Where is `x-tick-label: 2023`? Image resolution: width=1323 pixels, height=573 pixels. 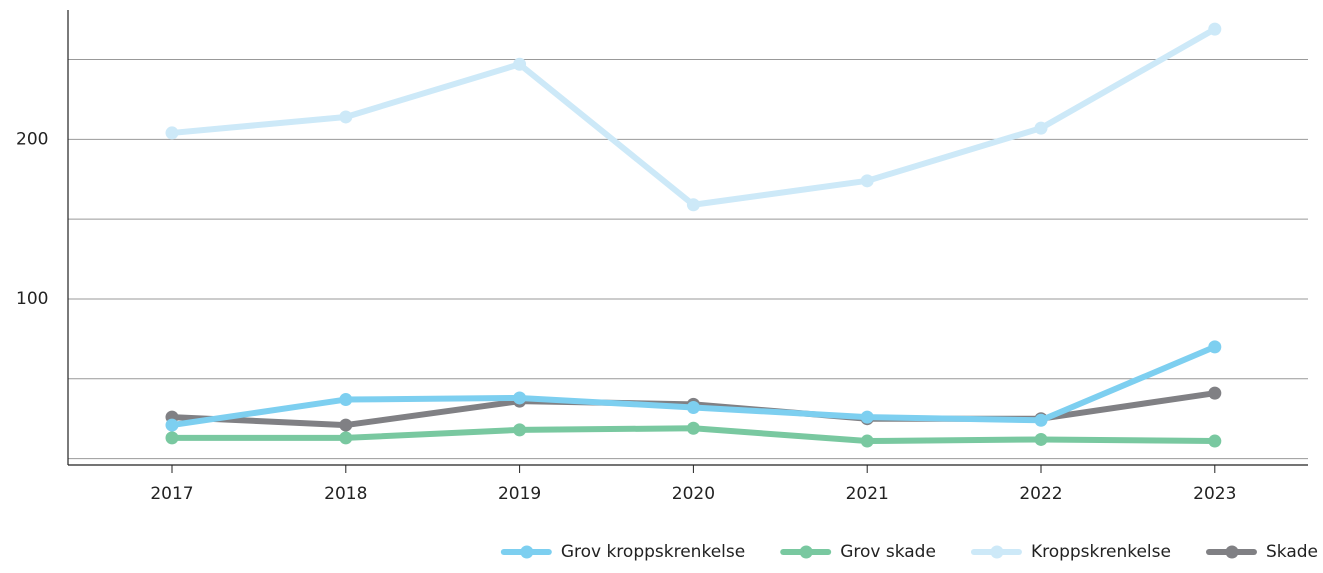 x-tick-label: 2023 is located at coordinates (1214, 494).